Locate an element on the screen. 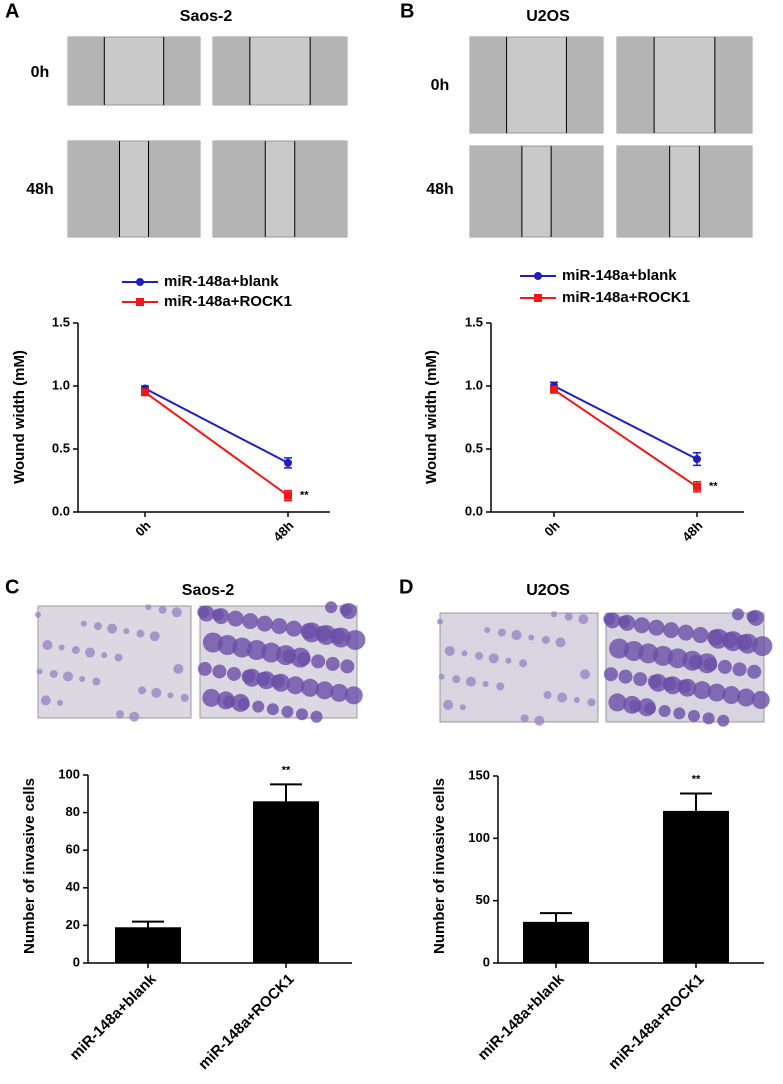 The height and width of the screenshot is (1084, 783). error-bar is located at coordinates (286, 792).